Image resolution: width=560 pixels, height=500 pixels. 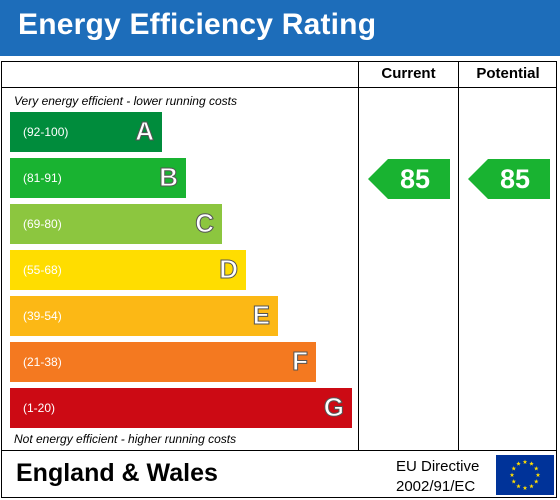 What do you see at coordinates (415, 179) in the screenshot?
I see `current-rating-value: 85` at bounding box center [415, 179].